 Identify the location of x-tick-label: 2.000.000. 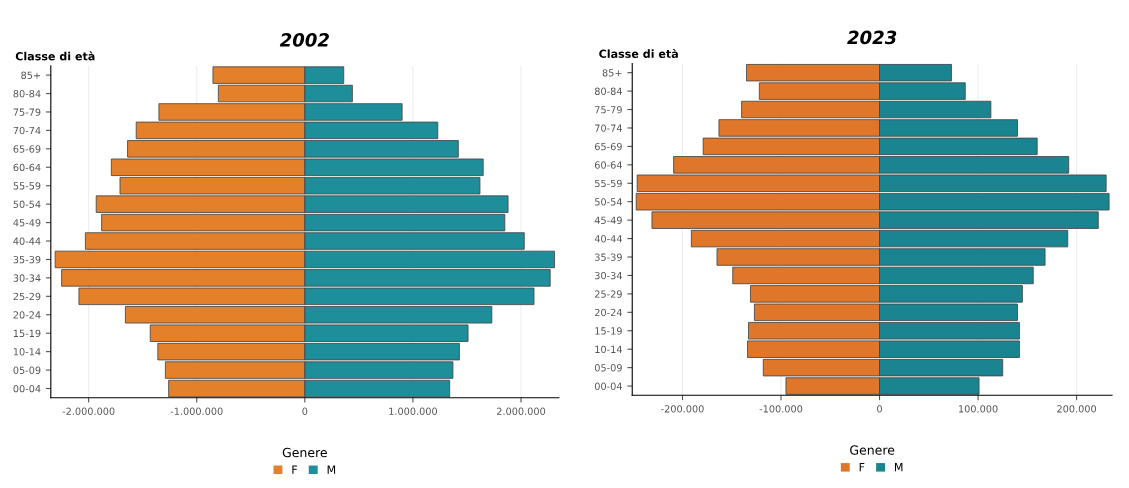
(521, 411).